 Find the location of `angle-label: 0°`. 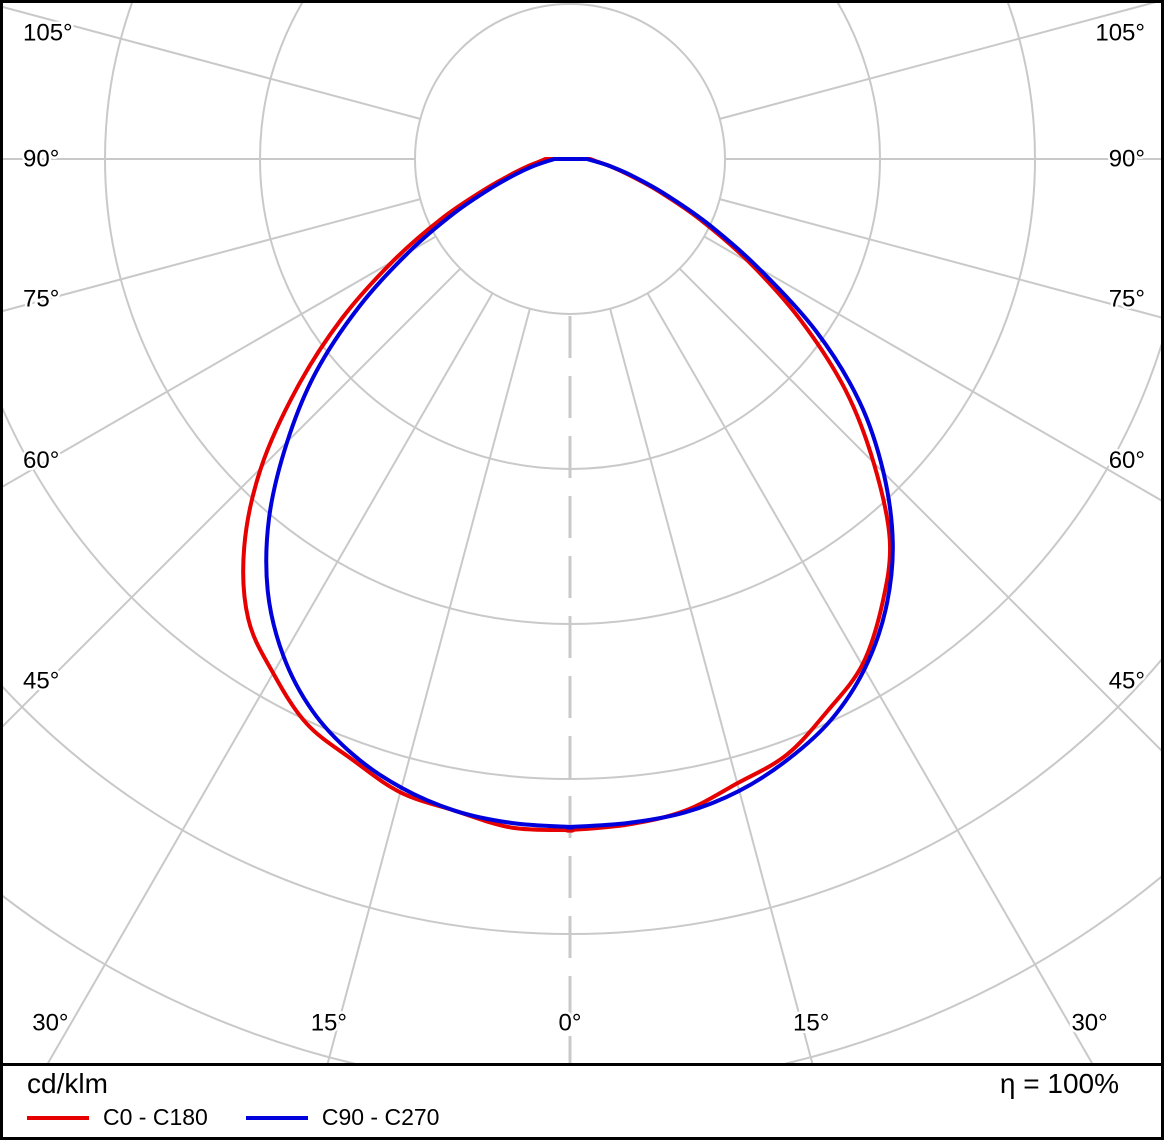

angle-label: 0° is located at coordinates (570, 1023).